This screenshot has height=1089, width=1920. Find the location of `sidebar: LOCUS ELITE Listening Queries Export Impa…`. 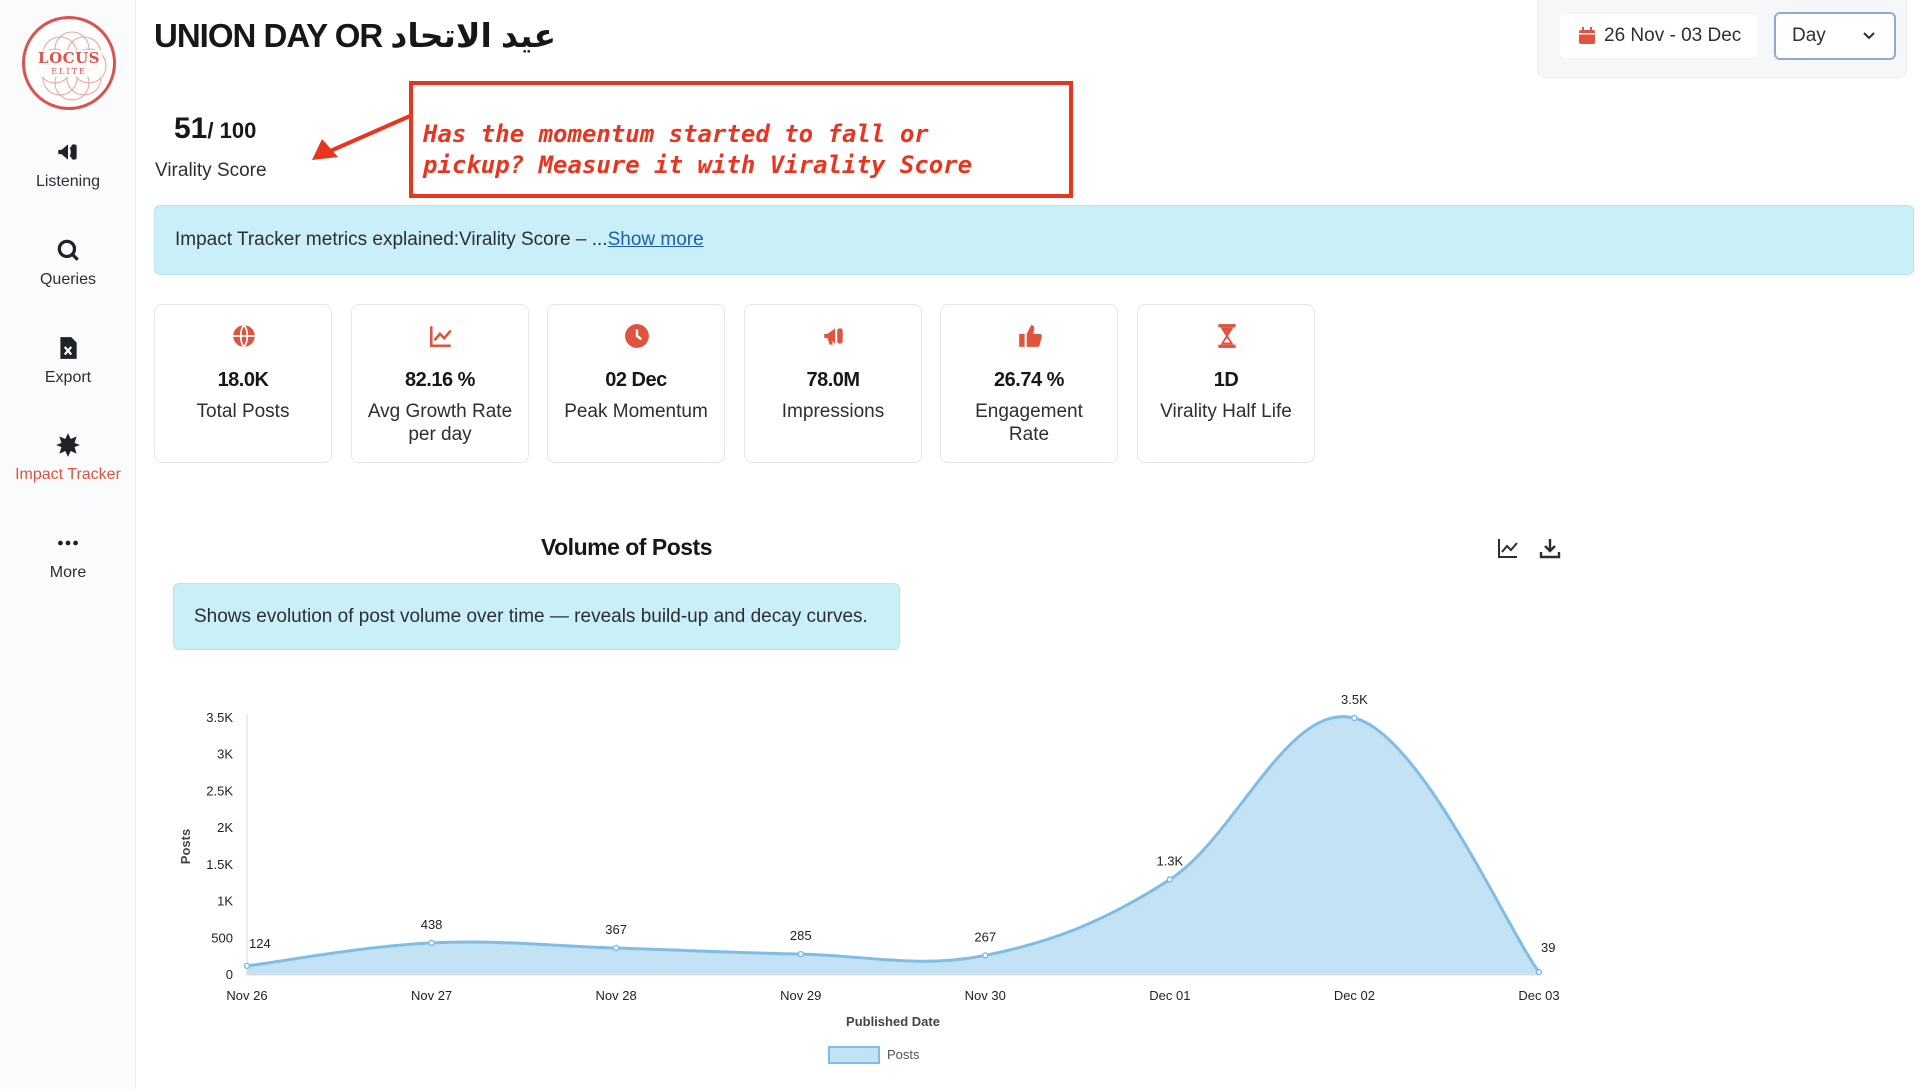

sidebar: LOCUS ELITE Listening Queries Export Impa… is located at coordinates (68, 544).